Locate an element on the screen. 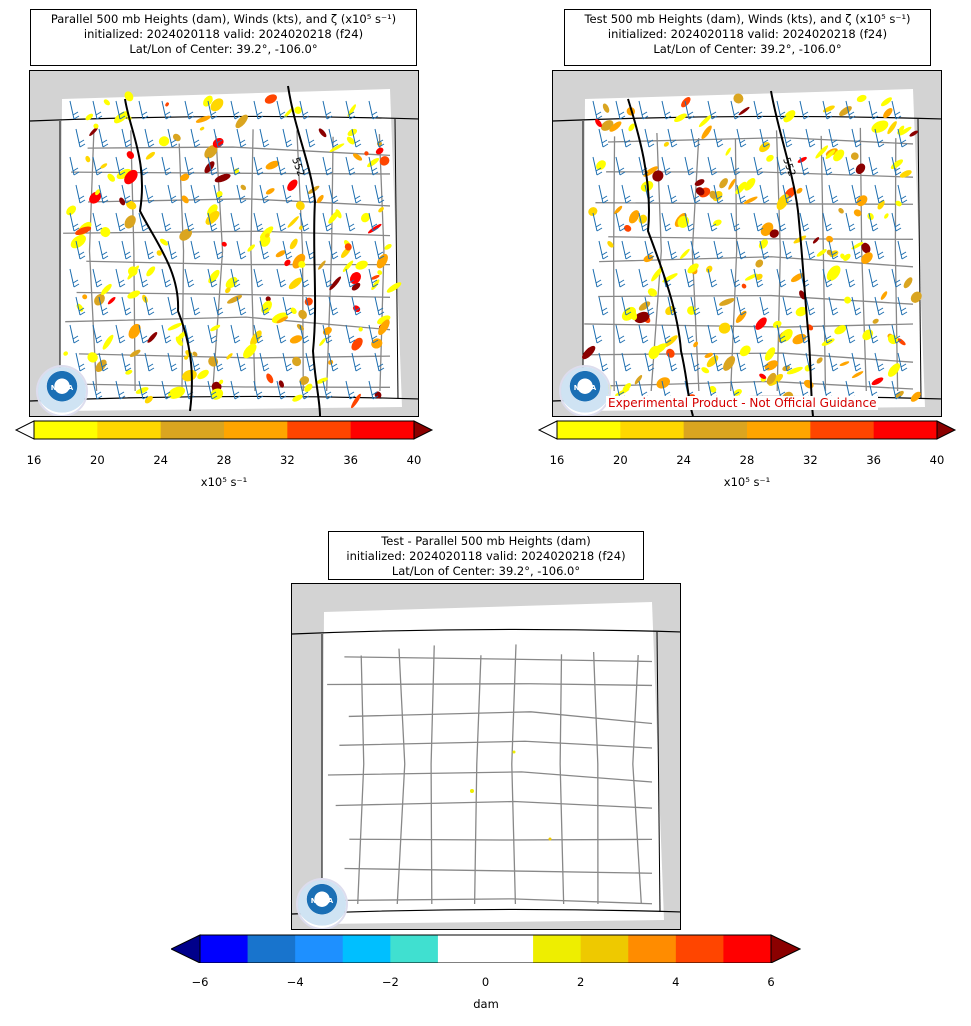  cbar-over-arrow is located at coordinates (946, 430).